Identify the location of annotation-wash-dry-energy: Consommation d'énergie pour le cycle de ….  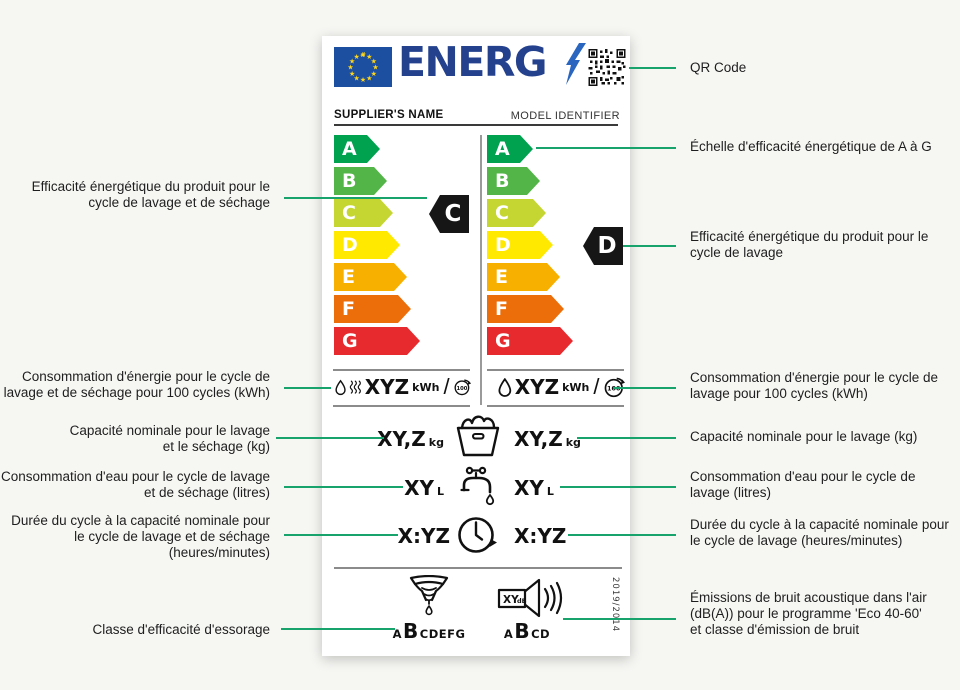
(136, 385).